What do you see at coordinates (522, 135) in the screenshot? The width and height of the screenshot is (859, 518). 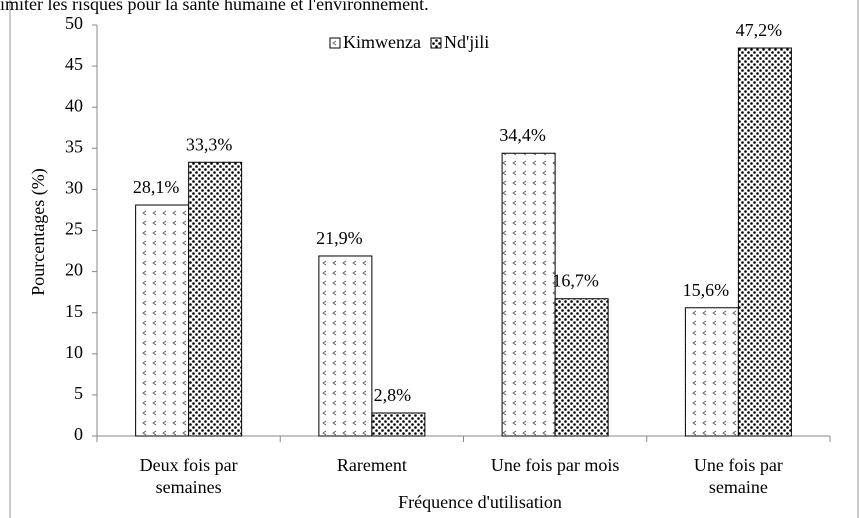 I see `value-label: 34,4%` at bounding box center [522, 135].